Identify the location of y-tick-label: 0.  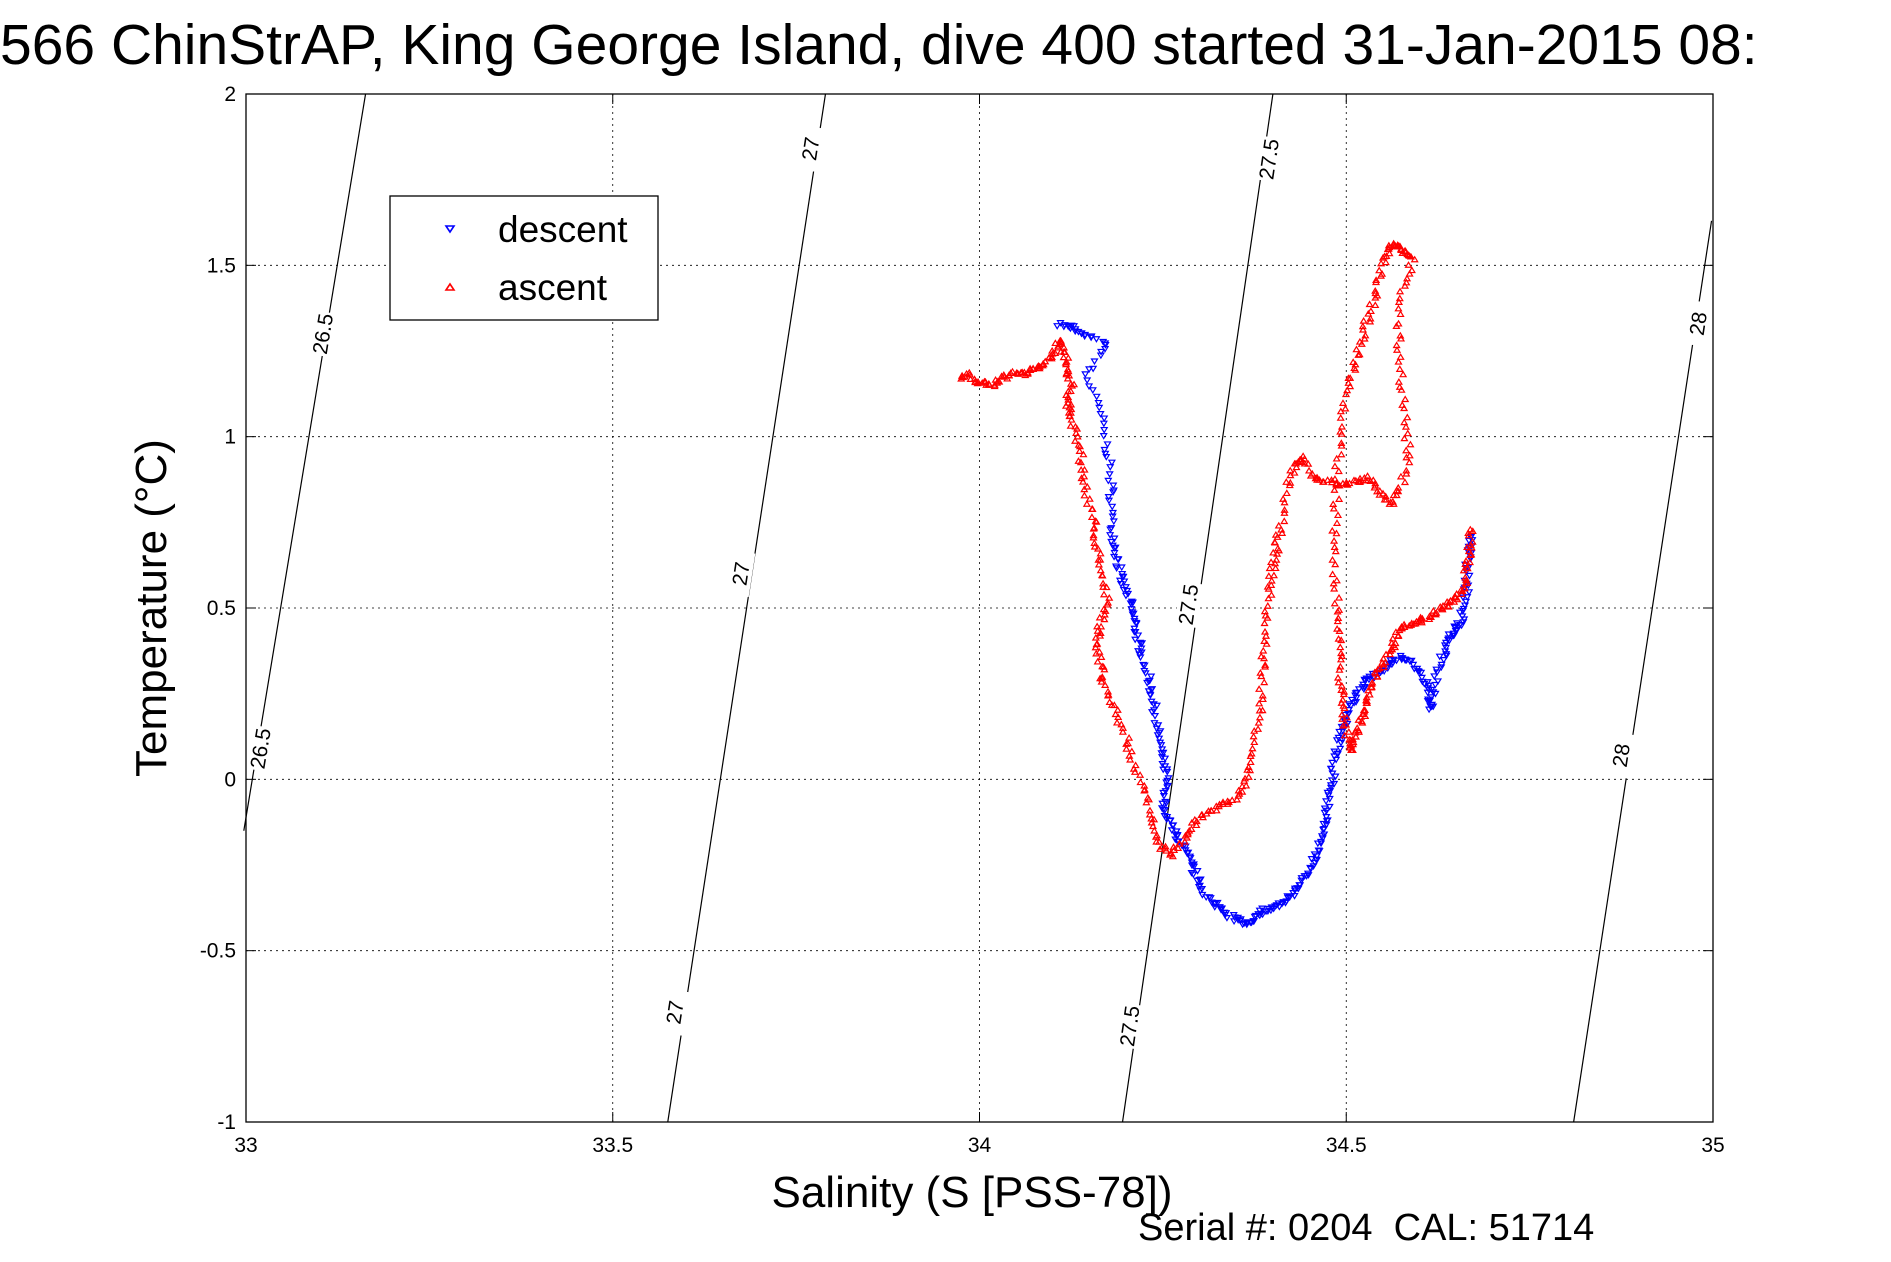
(230, 779).